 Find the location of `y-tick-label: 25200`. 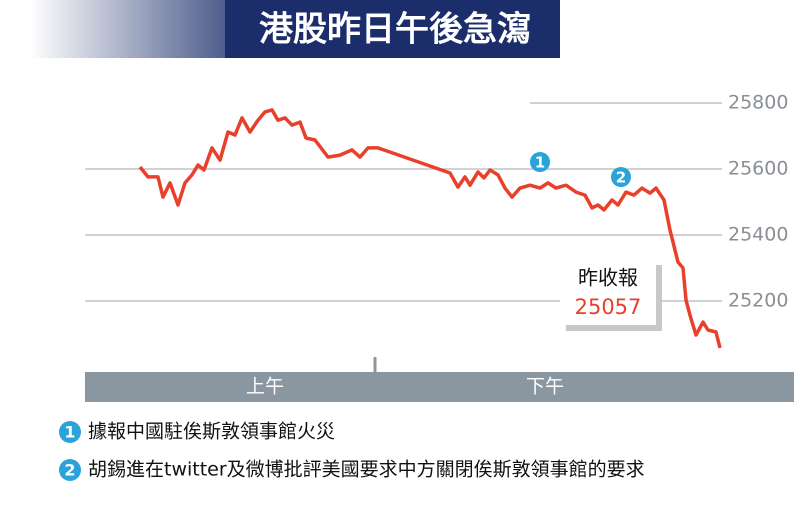

y-tick-label: 25200 is located at coordinates (758, 301).